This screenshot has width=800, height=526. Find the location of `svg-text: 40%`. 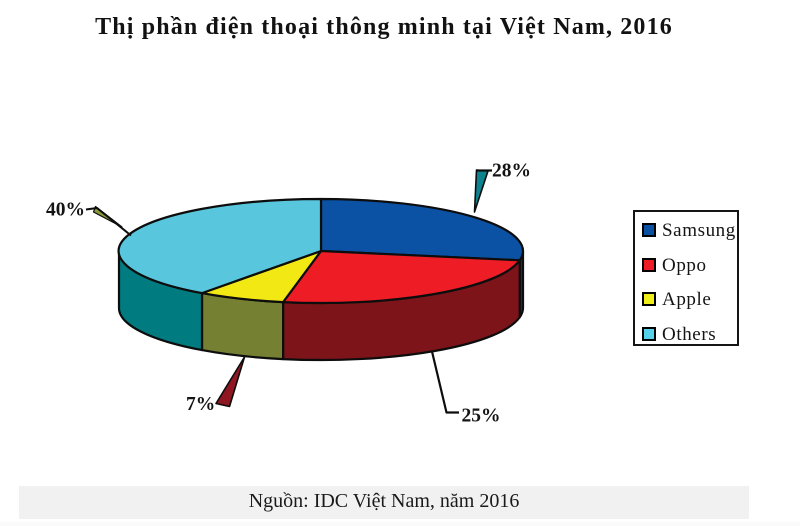

svg-text: 40% is located at coordinates (65, 210).